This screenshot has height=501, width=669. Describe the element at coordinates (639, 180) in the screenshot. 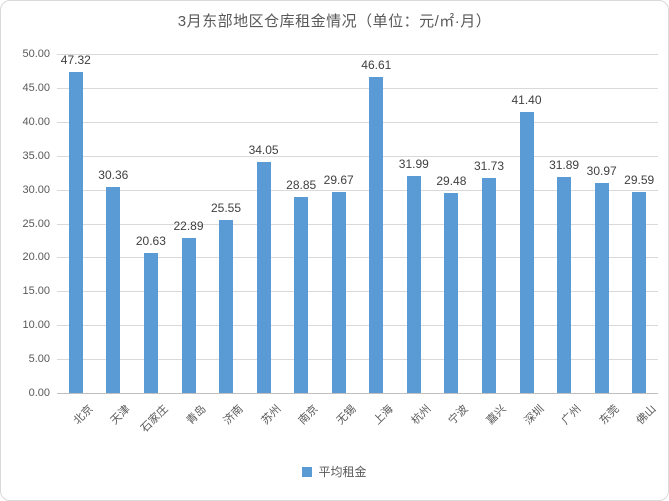

I see `bar-value-label: 29.59` at that location.